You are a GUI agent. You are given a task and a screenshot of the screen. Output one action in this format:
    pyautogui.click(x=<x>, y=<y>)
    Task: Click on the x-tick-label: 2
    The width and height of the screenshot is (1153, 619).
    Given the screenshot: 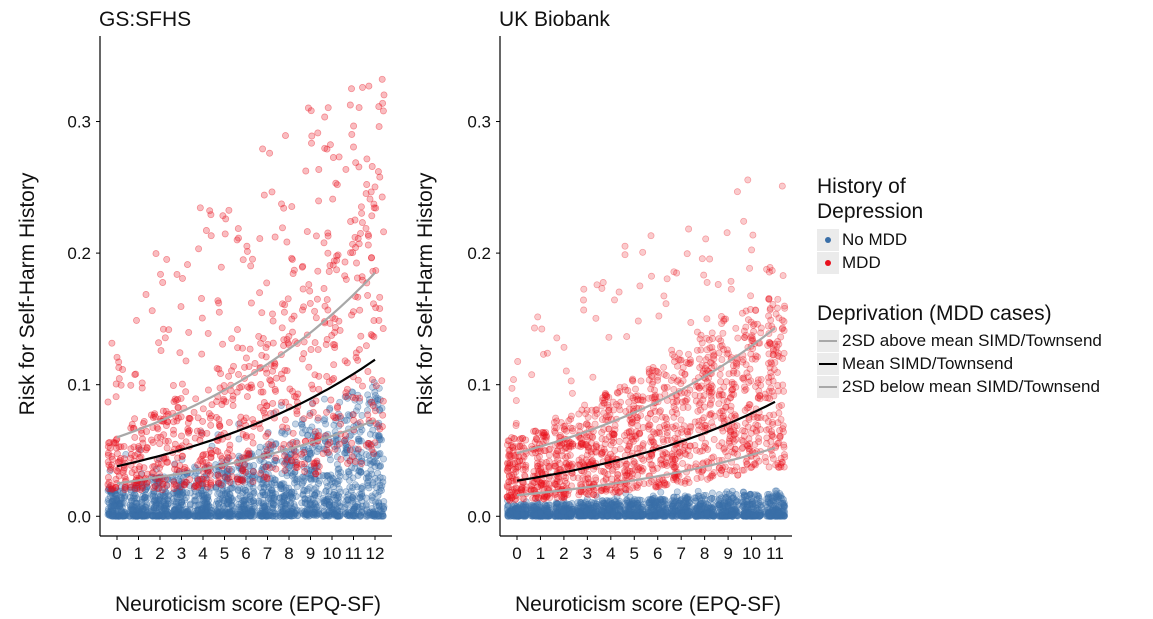 What is the action you would take?
    pyautogui.click(x=563, y=553)
    